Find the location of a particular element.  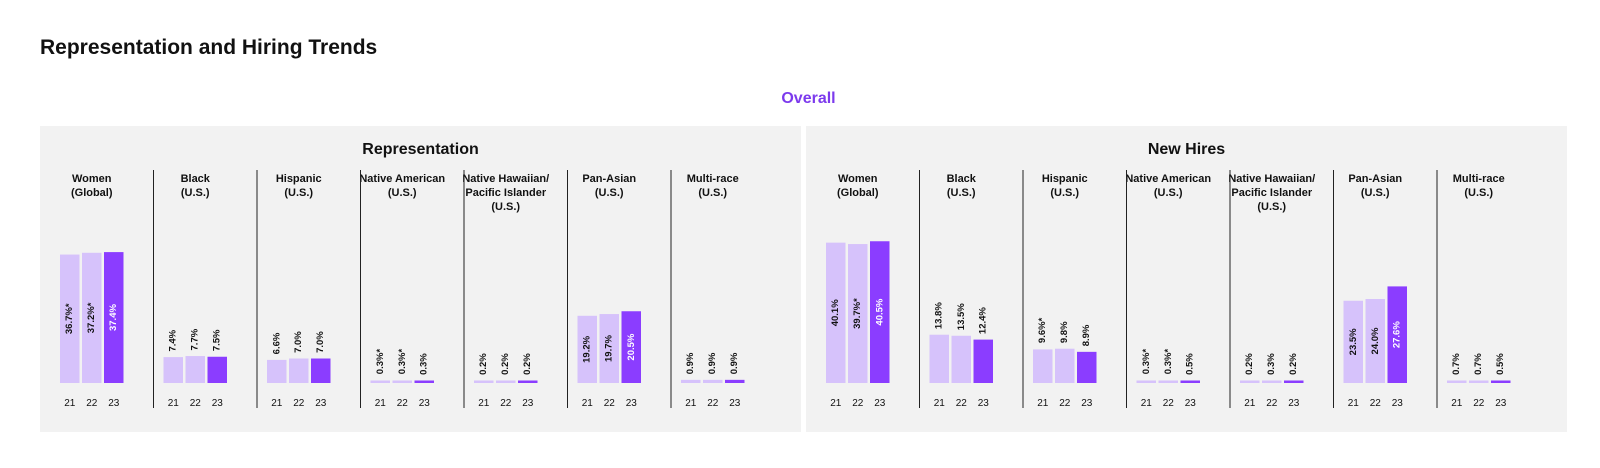

group-label: (Global) is located at coordinates (92, 193).